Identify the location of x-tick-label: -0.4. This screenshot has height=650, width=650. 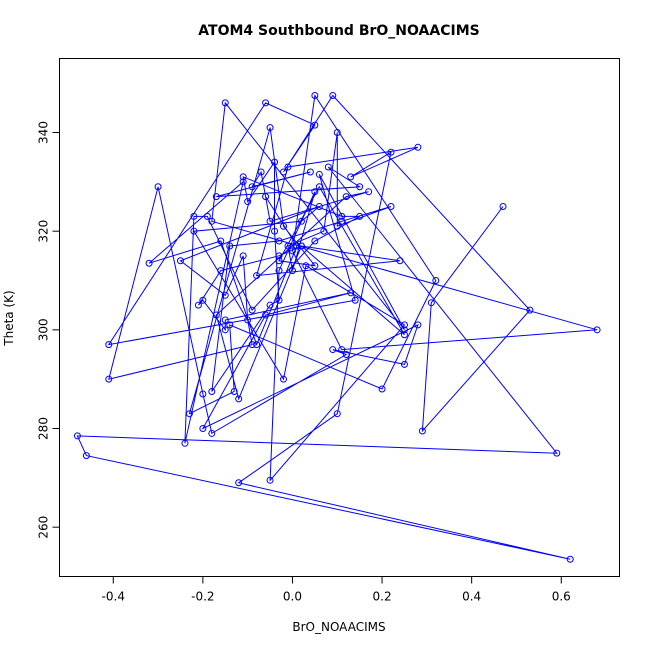
(113, 597).